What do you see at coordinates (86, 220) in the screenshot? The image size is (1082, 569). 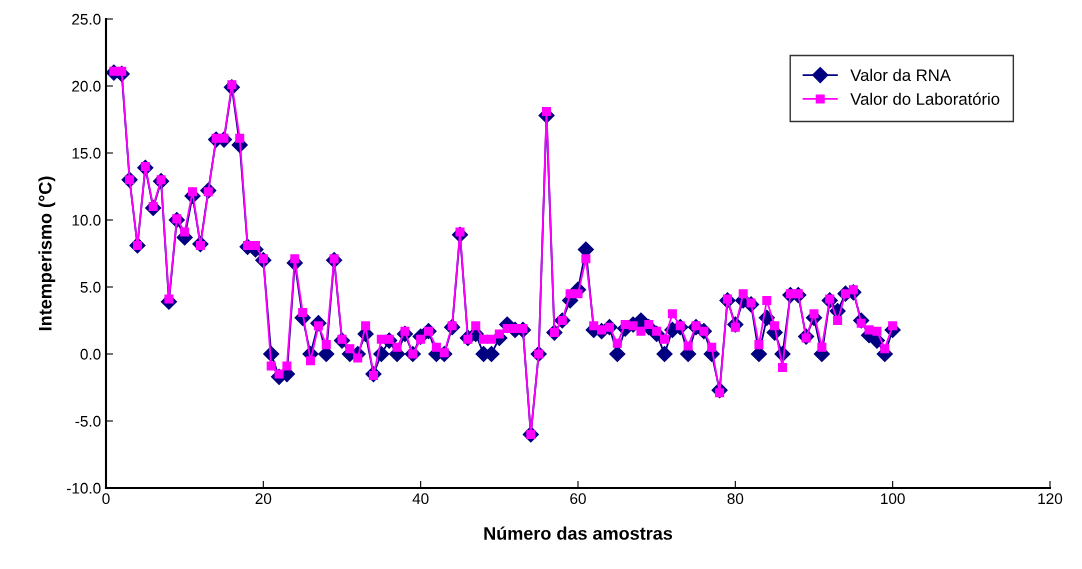 I see `y-tick-label: 10.0` at bounding box center [86, 220].